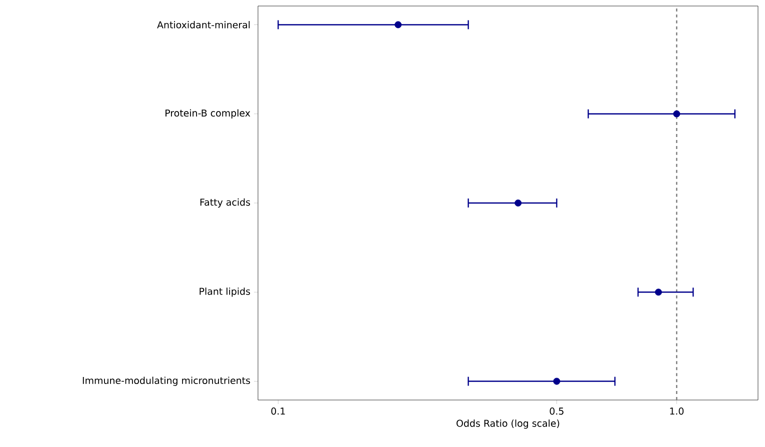 This screenshot has width=765, height=447. I want to click on x-tick-label: 0.1, so click(278, 411).